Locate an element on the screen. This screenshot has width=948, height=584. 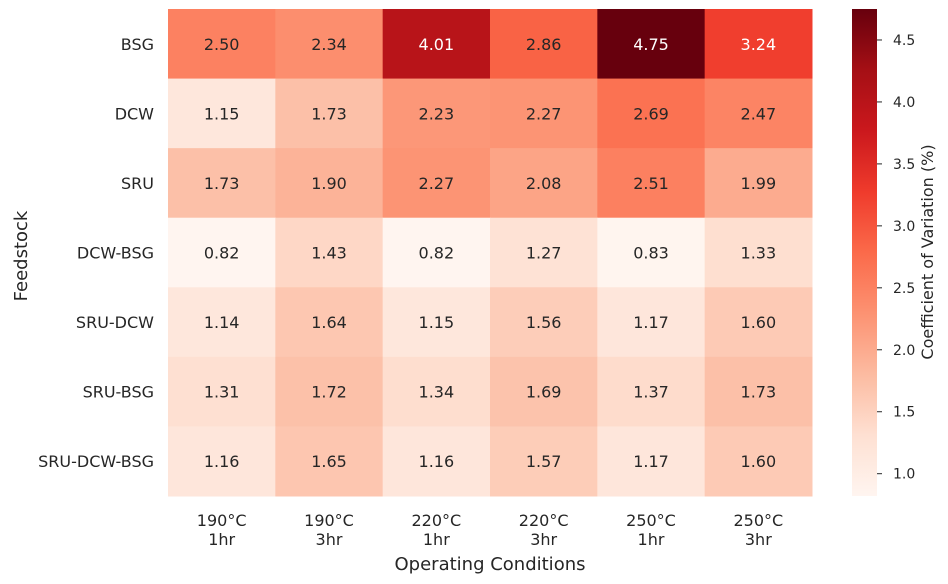
cell-value-label: 1.72 is located at coordinates (329, 392).